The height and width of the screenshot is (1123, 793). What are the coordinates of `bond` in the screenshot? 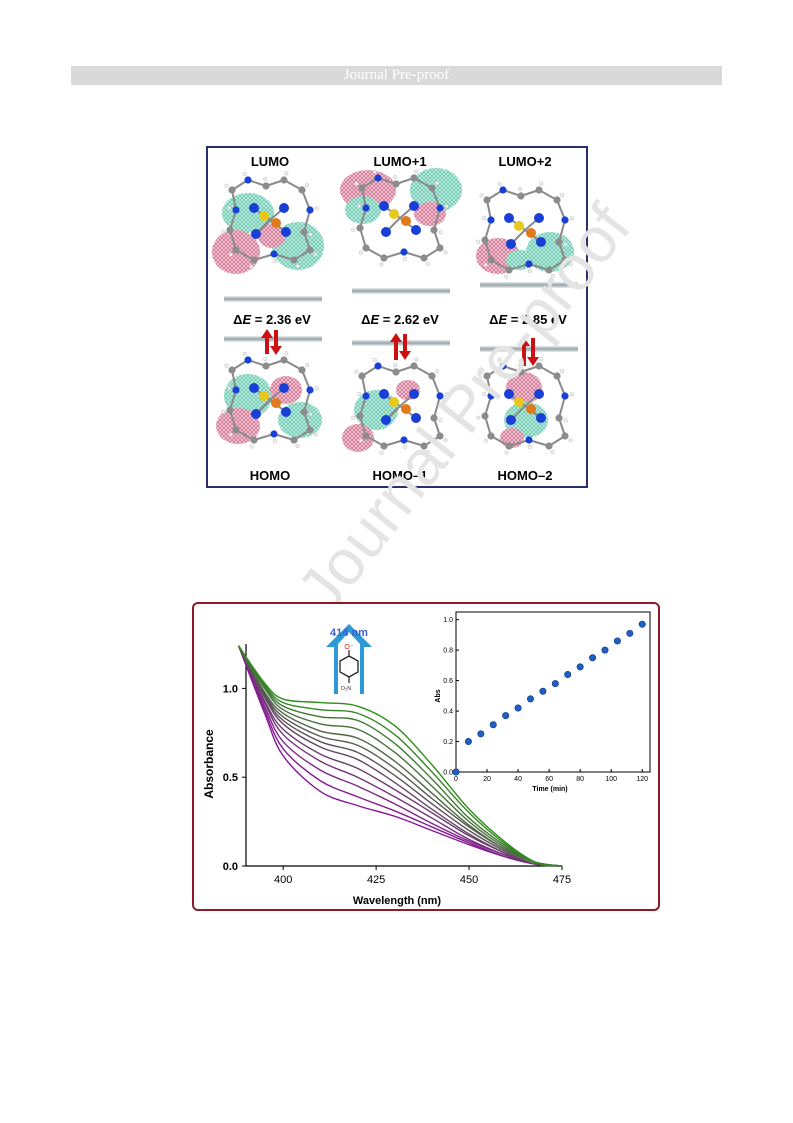 It's located at (307, 401).